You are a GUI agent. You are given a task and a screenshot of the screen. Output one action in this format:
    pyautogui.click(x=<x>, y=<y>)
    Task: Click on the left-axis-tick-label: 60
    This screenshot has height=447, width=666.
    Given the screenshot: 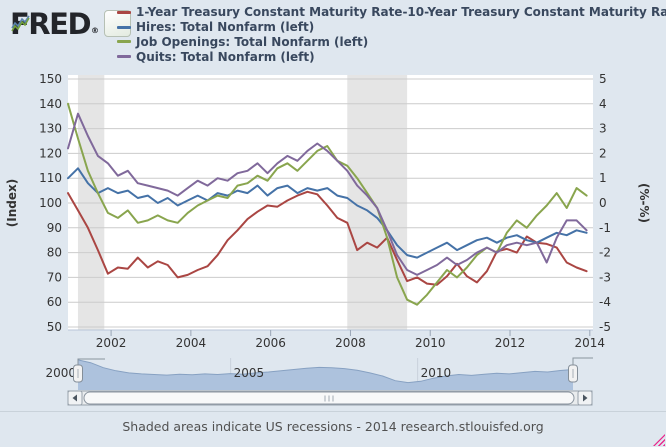 What is the action you would take?
    pyautogui.click(x=54, y=302)
    